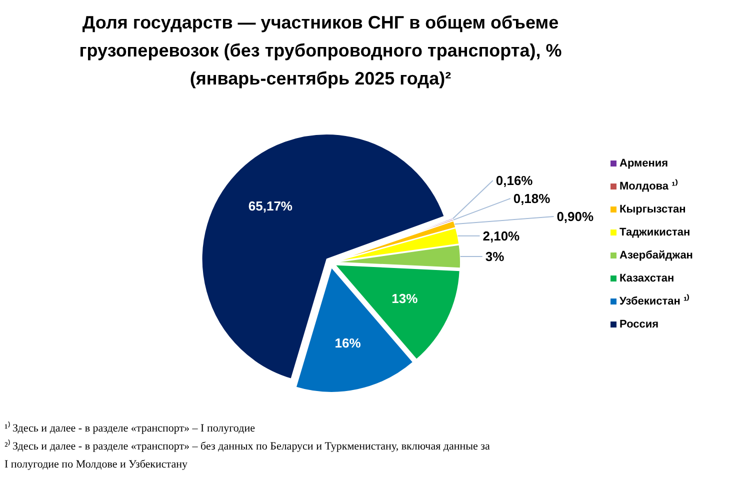 The image size is (732, 497). Describe the element at coordinates (495, 256) in the screenshot. I see `data-label: 3%` at that location.